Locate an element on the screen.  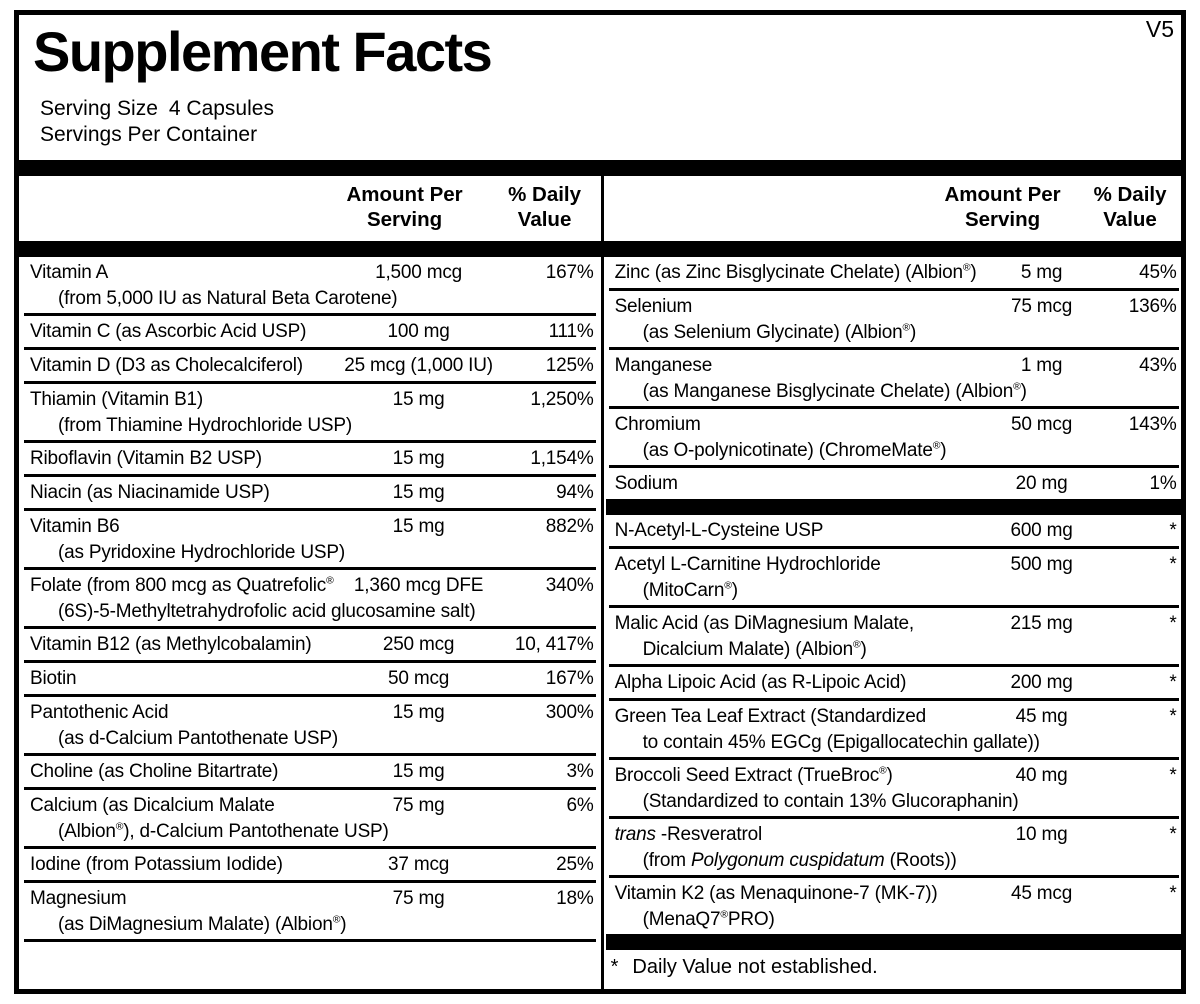
ingredient-name-rest: -Resveratrol is located at coordinates (708, 835).